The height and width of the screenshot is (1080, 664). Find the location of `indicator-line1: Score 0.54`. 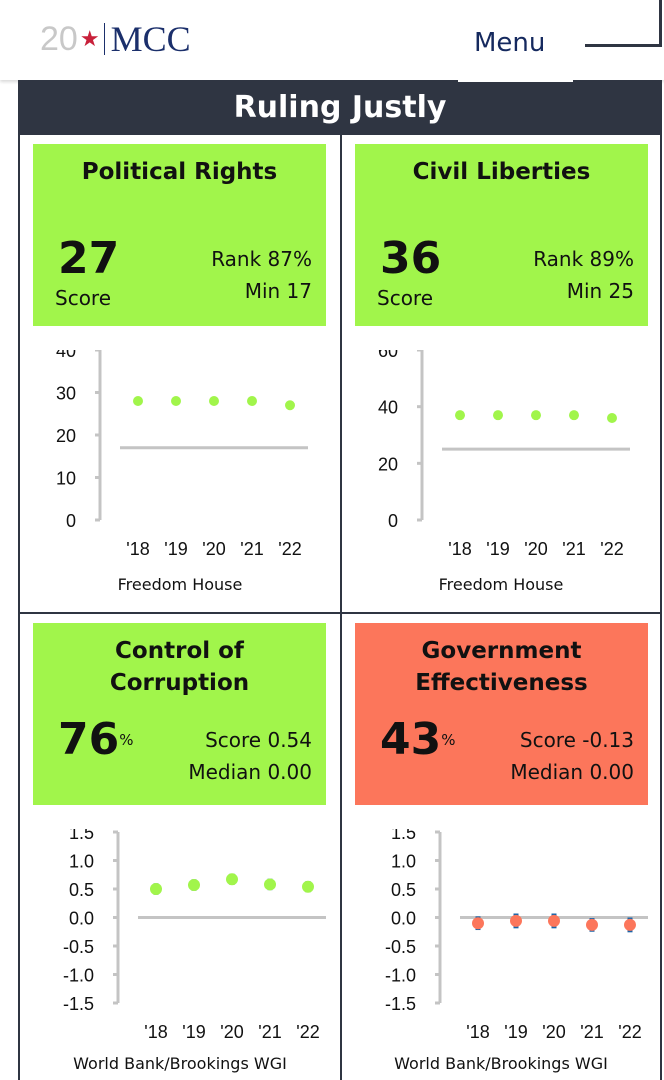

indicator-line1: Score 0.54 is located at coordinates (258, 740).